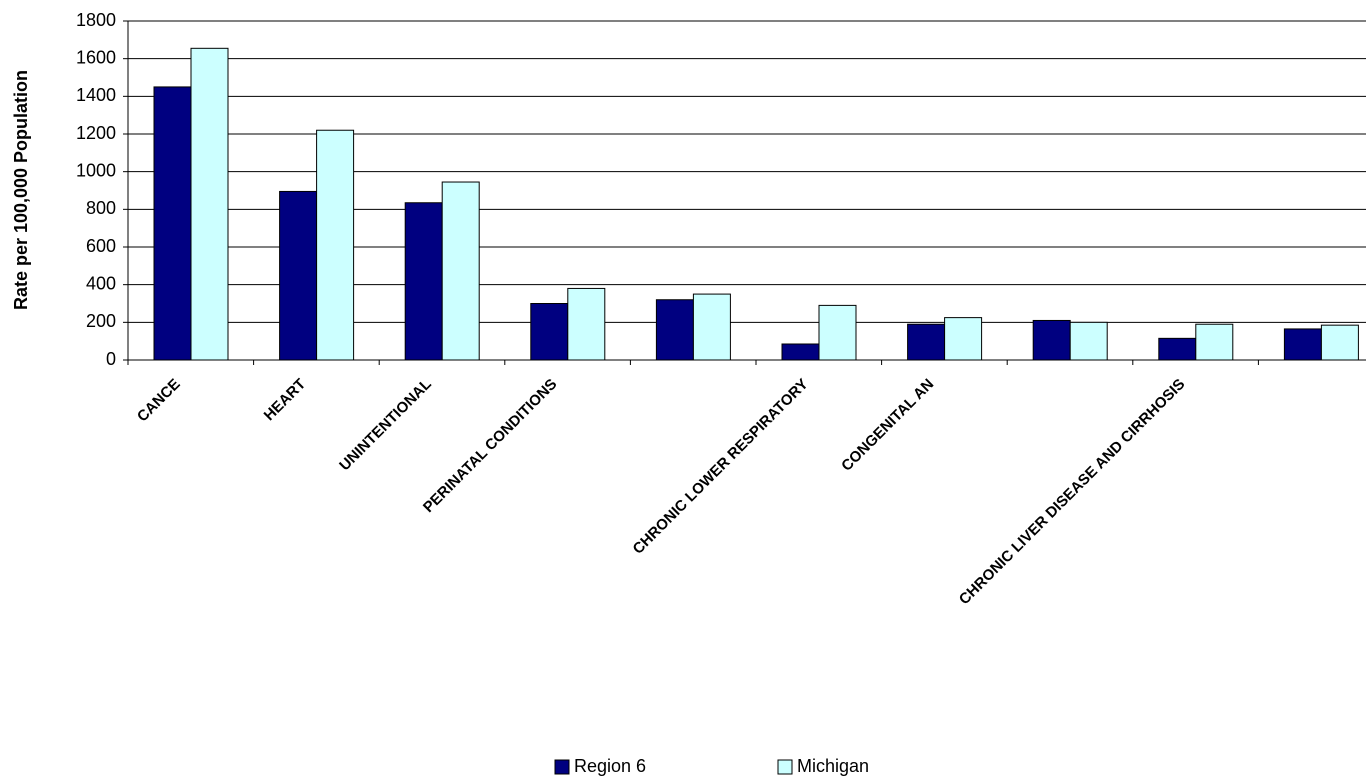 The image size is (1366, 780). What do you see at coordinates (101, 321) in the screenshot?
I see `y-tick-label: 200` at bounding box center [101, 321].